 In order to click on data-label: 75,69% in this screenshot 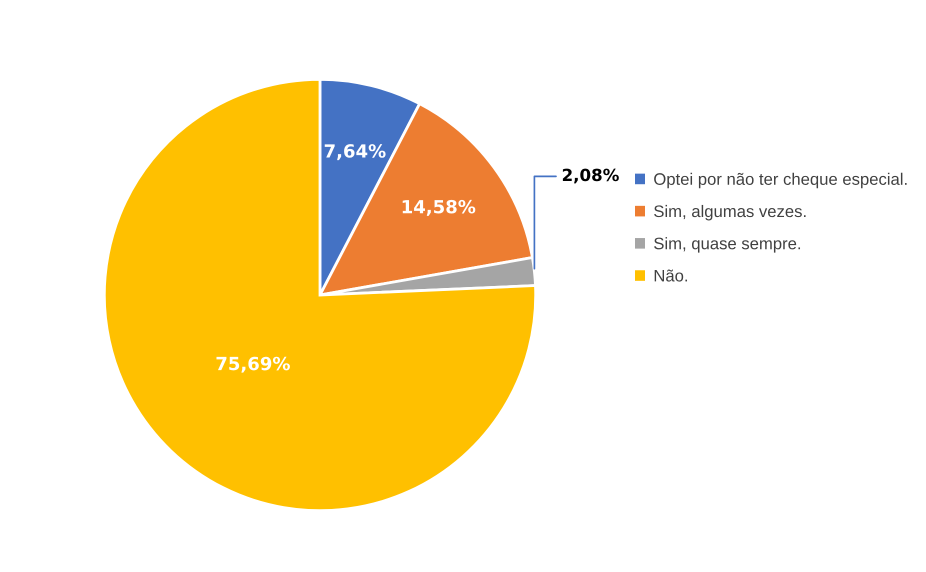, I will do `click(253, 364)`.